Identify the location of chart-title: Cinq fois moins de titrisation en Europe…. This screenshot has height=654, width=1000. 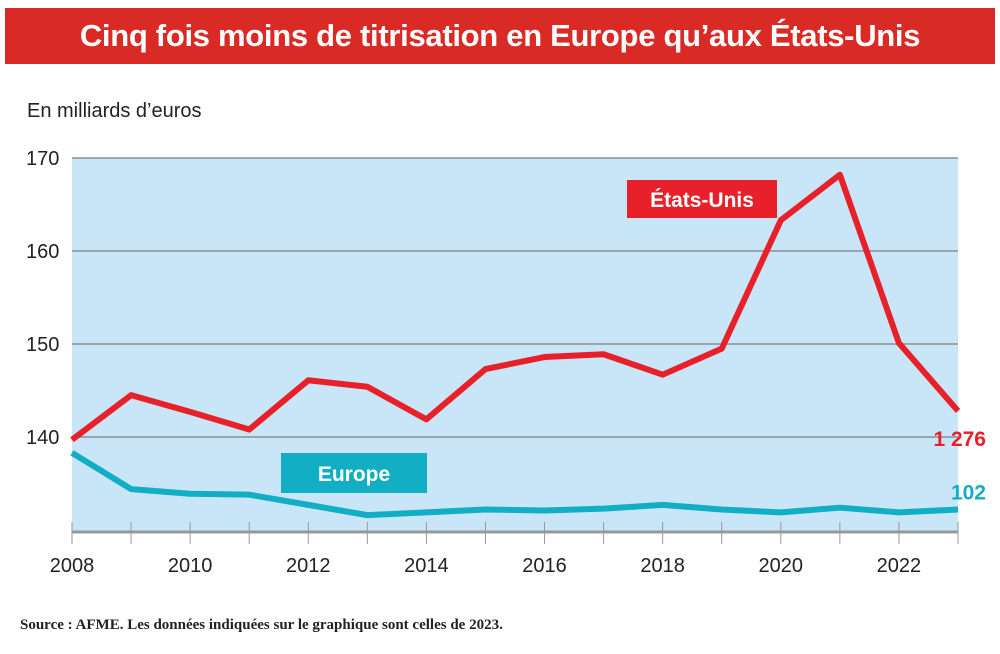
(500, 36).